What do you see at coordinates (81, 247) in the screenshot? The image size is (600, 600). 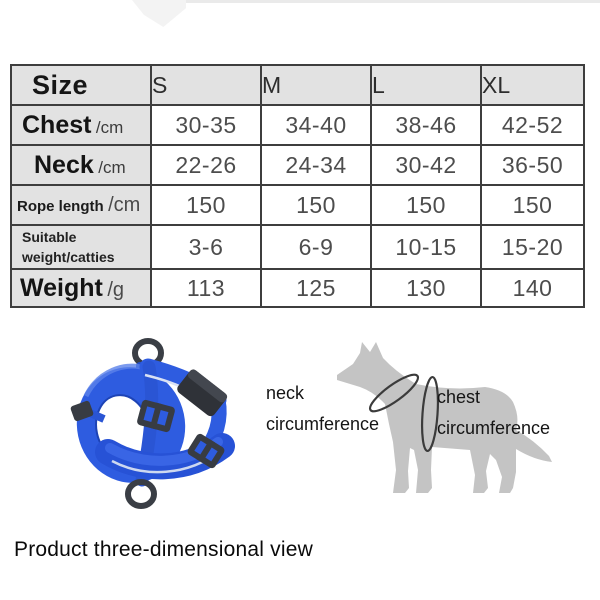 I see `row-label-suitable-weight: Suitable weight/catties` at bounding box center [81, 247].